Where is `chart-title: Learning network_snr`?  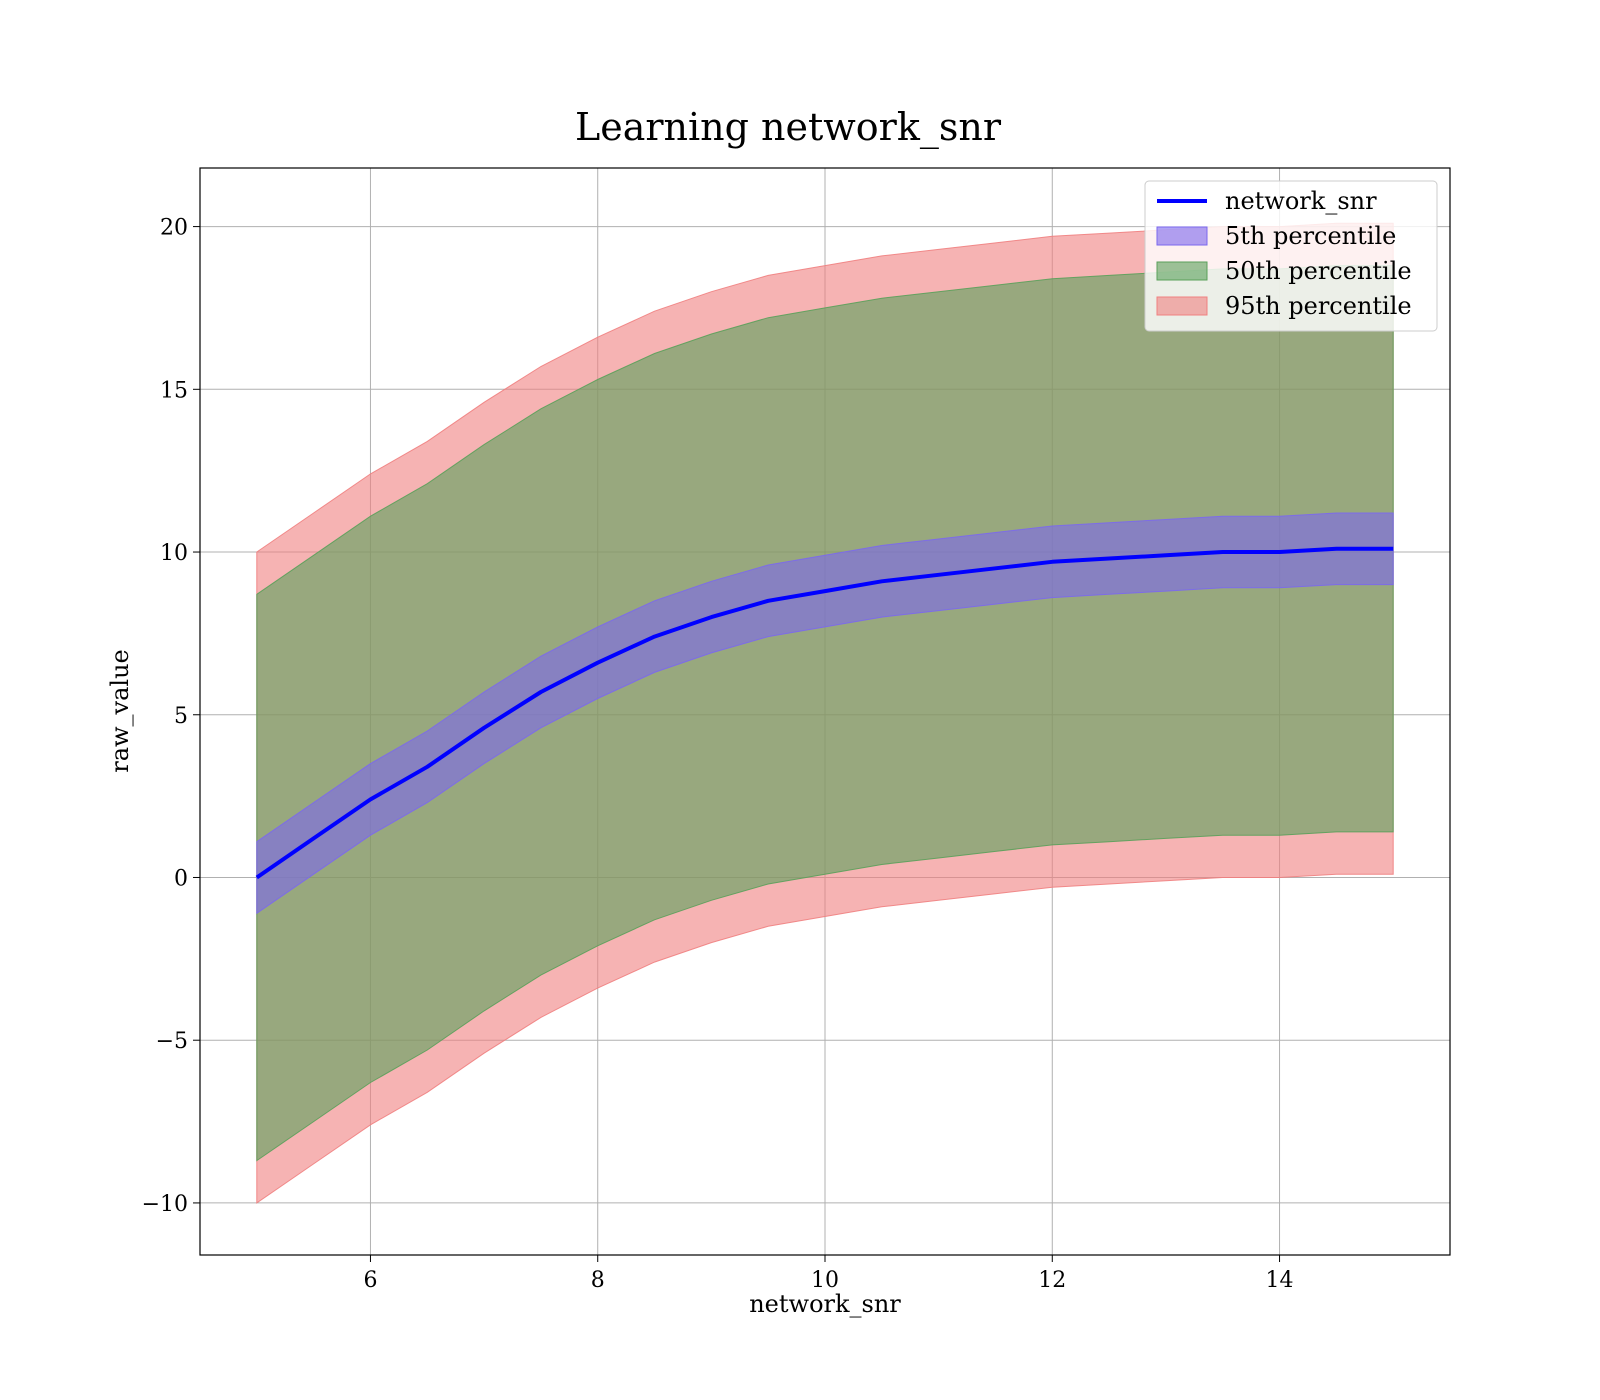 chart-title: Learning network_snr is located at coordinates (788, 127).